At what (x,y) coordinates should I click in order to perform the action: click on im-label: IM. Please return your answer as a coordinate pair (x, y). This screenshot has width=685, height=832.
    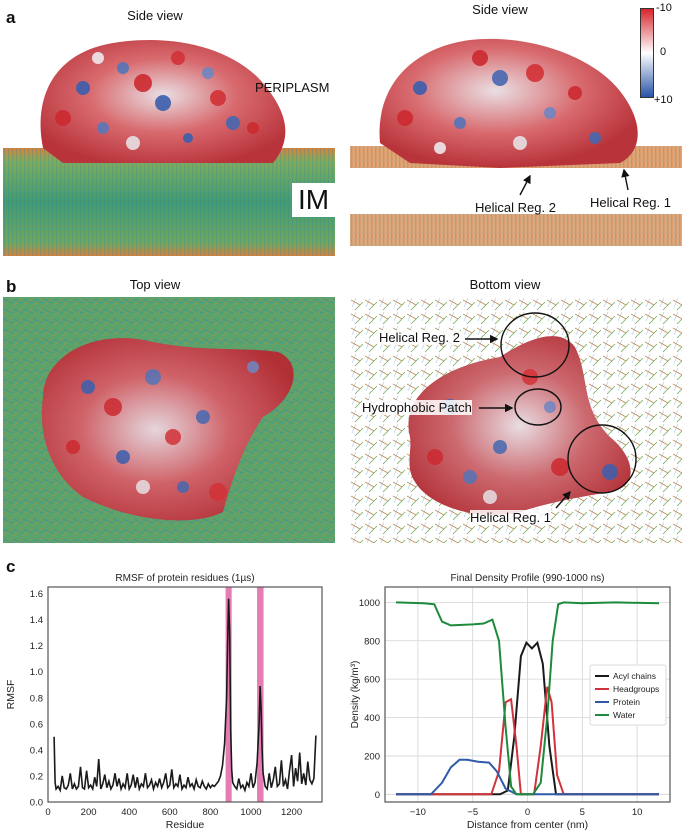
    Looking at the image, I should click on (314, 200).